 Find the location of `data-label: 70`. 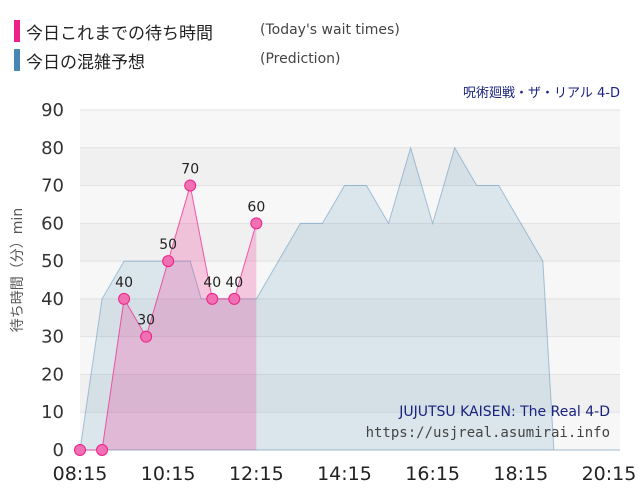

data-label: 70 is located at coordinates (190, 170).